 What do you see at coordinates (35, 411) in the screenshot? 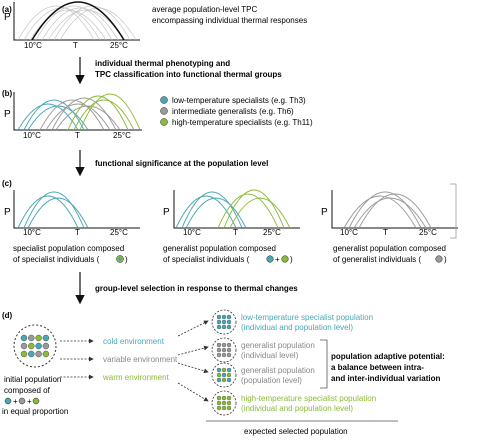
I see `initial-text-4: in equal proportion` at bounding box center [35, 411].